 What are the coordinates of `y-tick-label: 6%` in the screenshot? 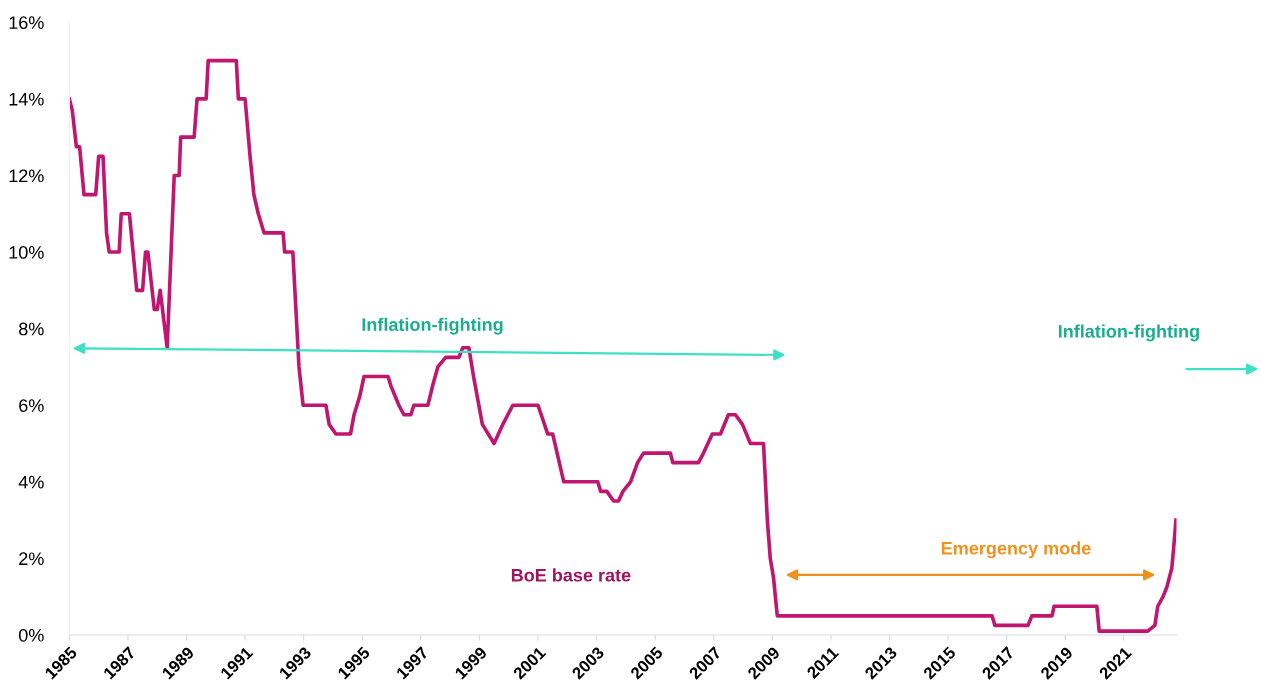 It's located at (31, 405).